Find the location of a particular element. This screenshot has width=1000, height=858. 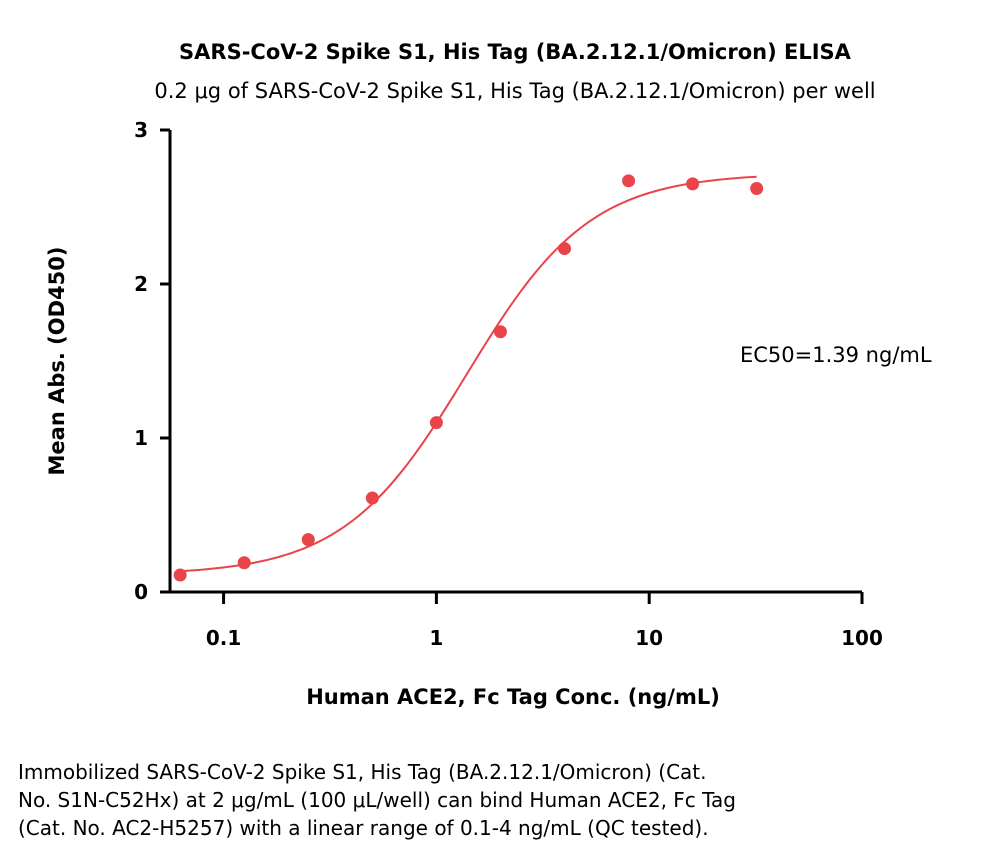

x-tick-label: 100 is located at coordinates (862, 638).